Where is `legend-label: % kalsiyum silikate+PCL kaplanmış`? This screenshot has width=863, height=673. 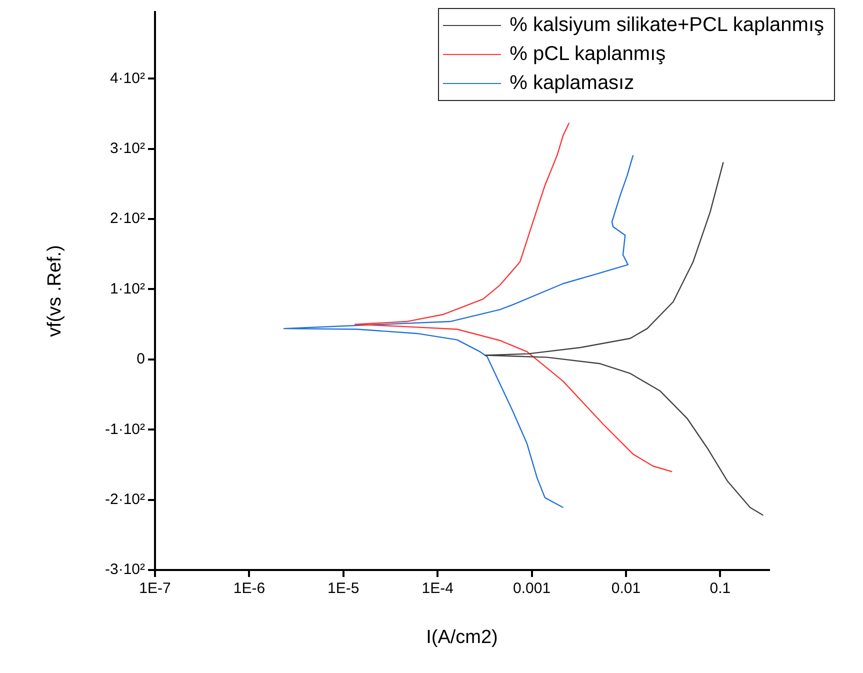
legend-label: % kalsiyum silikate+PCL kaplanmış is located at coordinates (667, 25).